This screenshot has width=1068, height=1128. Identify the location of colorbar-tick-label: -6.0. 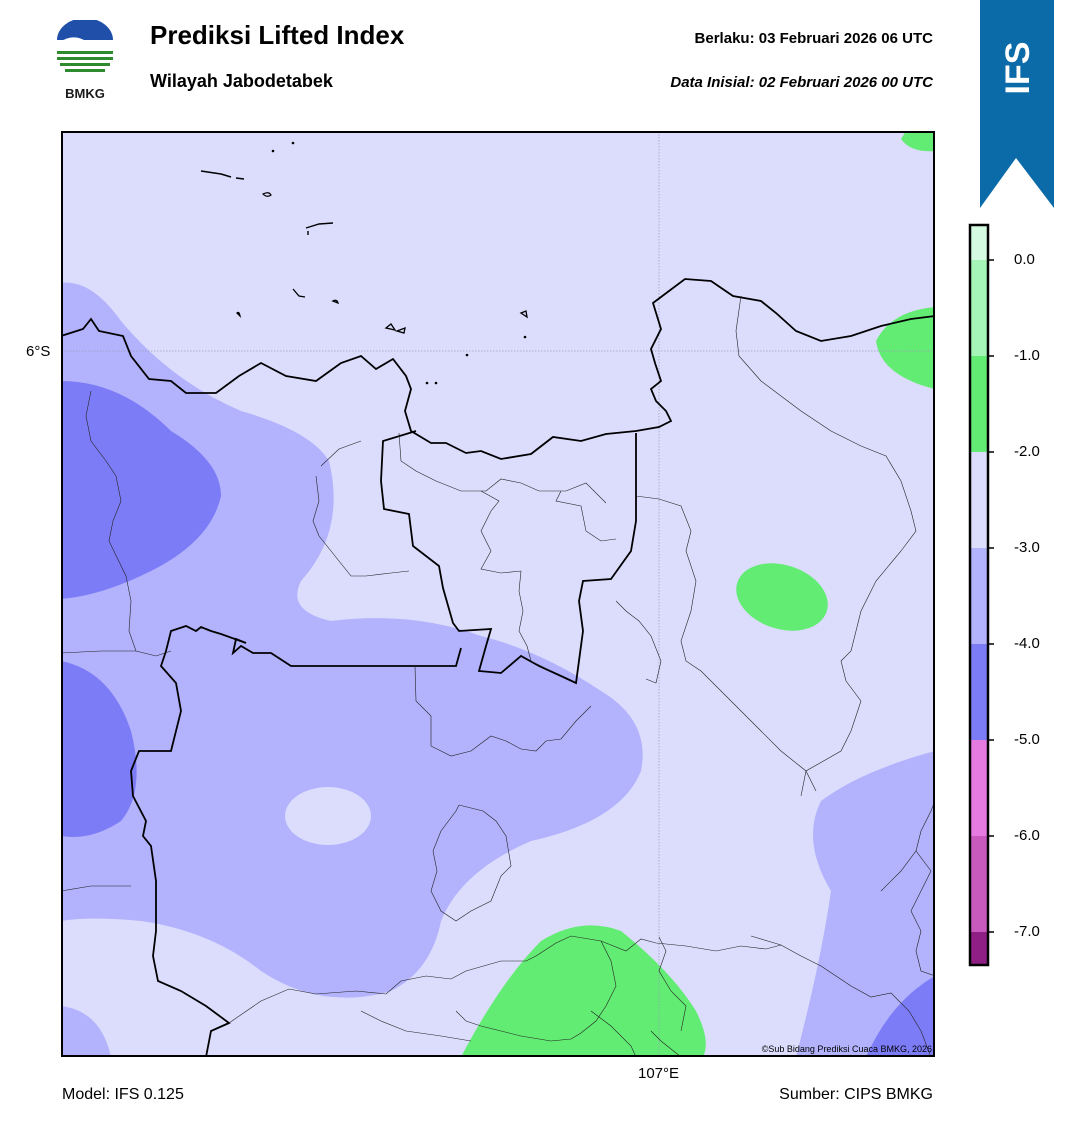
(1027, 835).